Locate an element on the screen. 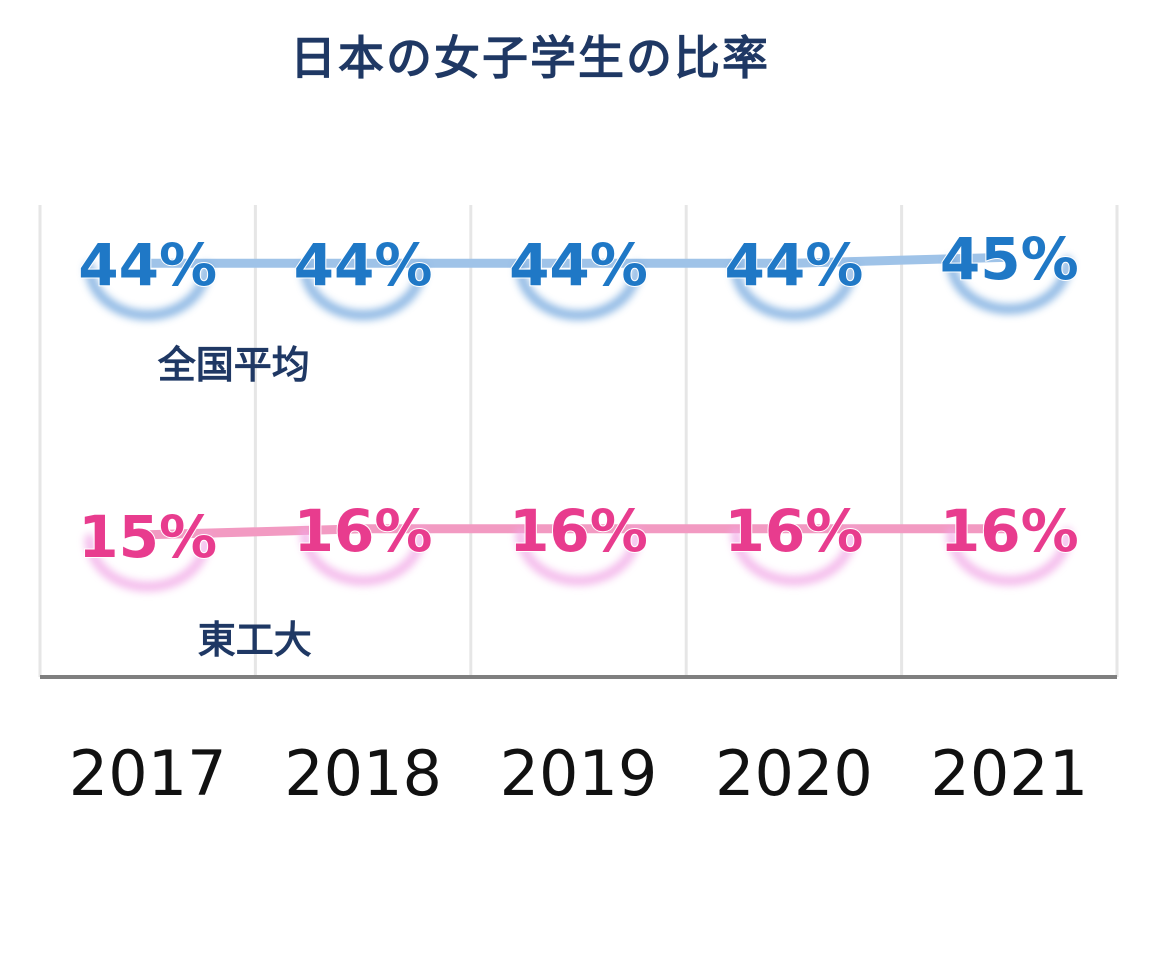  chart-title: 日本の女子学生の比率 is located at coordinates (530, 58).